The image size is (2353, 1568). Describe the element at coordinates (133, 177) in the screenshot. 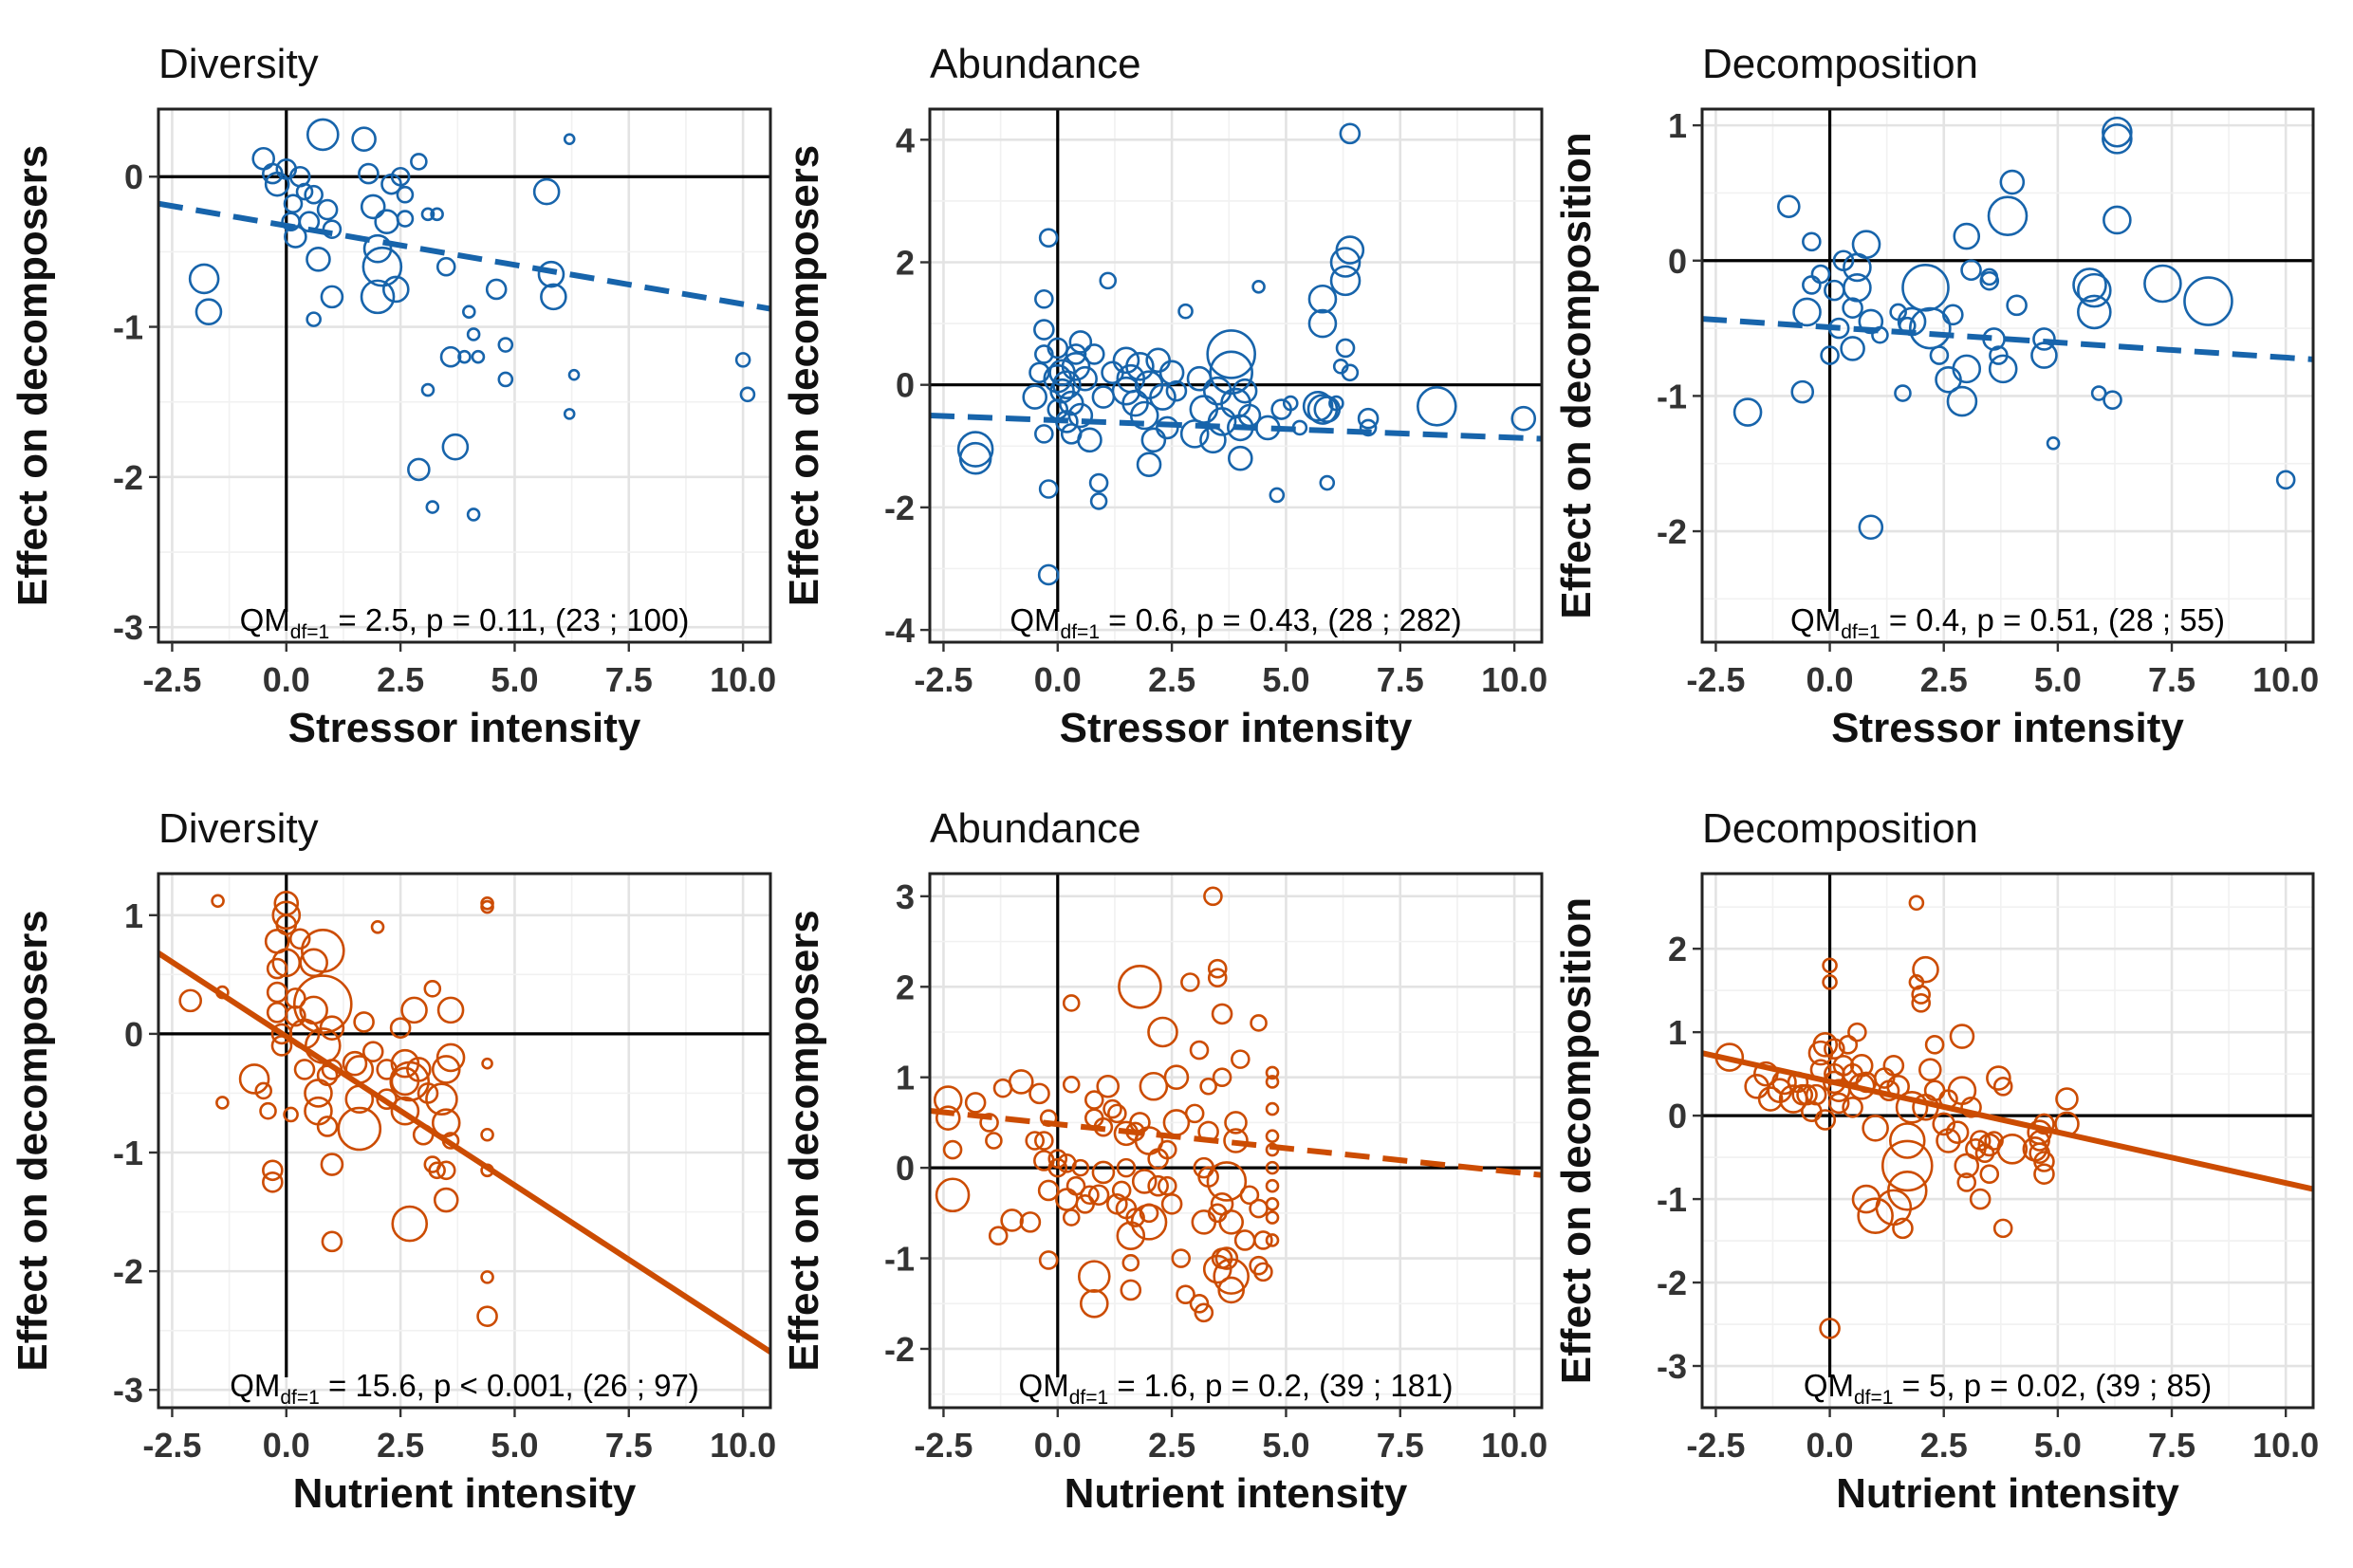

I see `y-tick-label: 0` at that location.